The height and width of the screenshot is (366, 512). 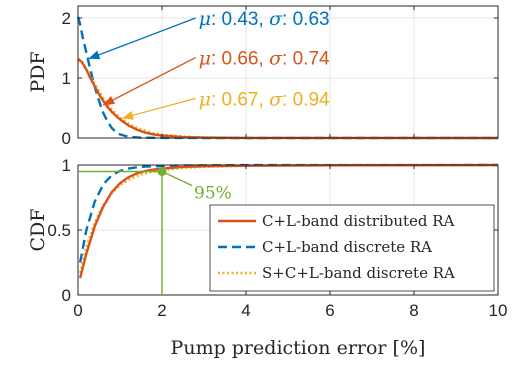 I want to click on annotation-label-dist: μ: 0.66, σ: 0.74, so click(x=264, y=59).